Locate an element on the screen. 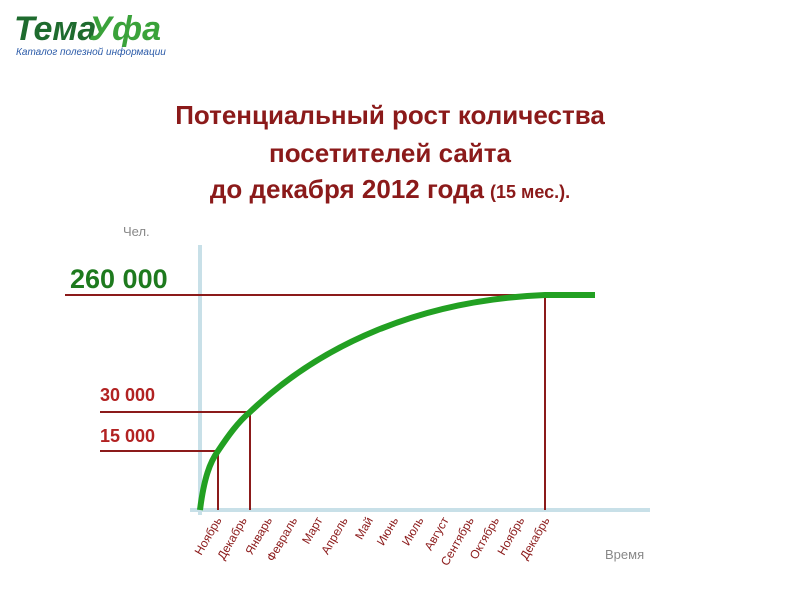 This screenshot has width=800, height=600. level-label: 15 000 is located at coordinates (127, 436).